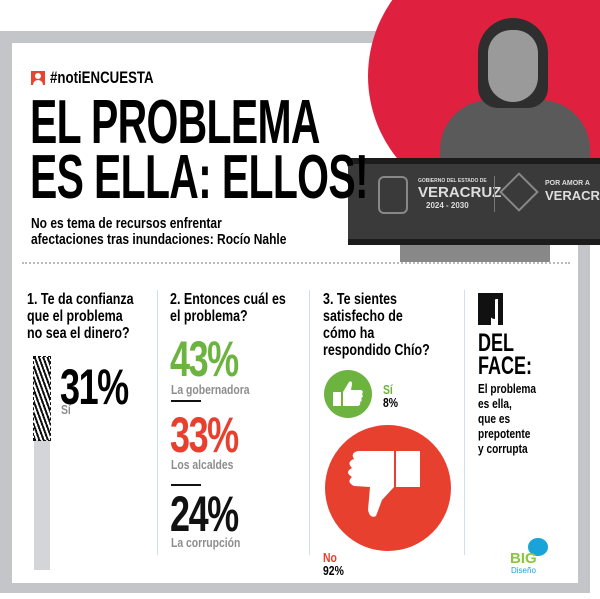  I want to click on comment-text: y corrupta, so click(503, 448).